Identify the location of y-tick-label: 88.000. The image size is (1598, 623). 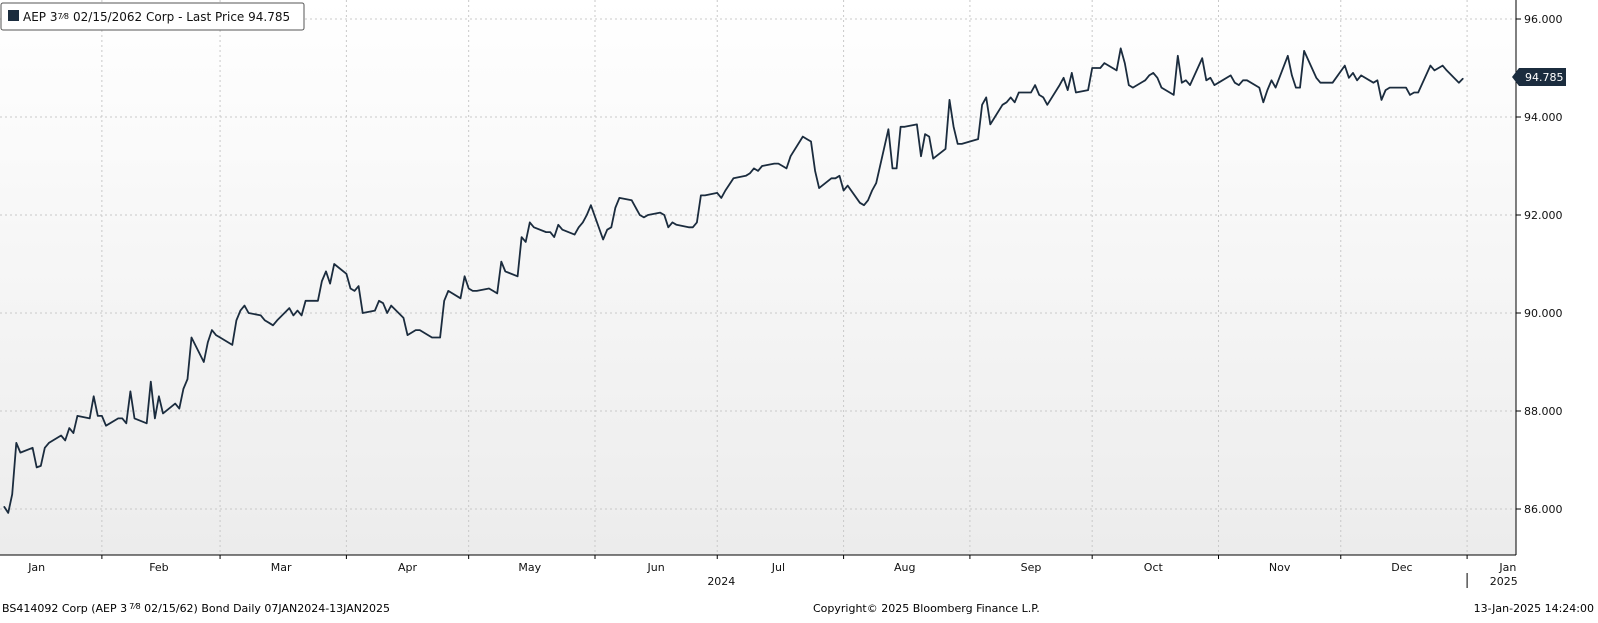
(1543, 411).